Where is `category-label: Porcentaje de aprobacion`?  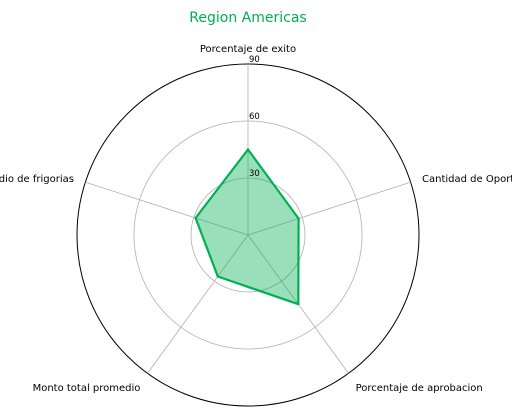 category-label: Porcentaje de aprobacion is located at coordinates (419, 388).